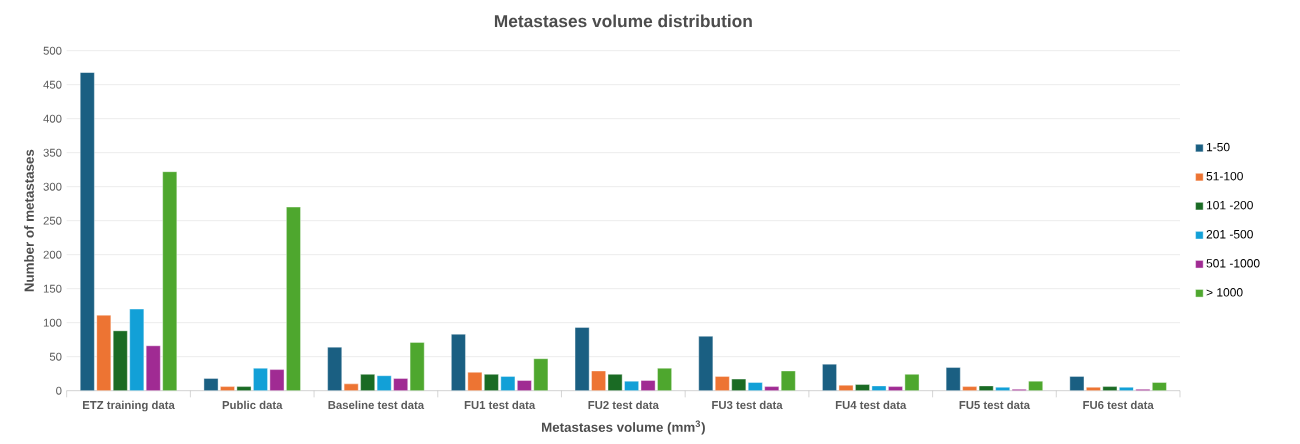  Describe the element at coordinates (52, 220) in the screenshot. I see `y-tick-label: 250` at that location.